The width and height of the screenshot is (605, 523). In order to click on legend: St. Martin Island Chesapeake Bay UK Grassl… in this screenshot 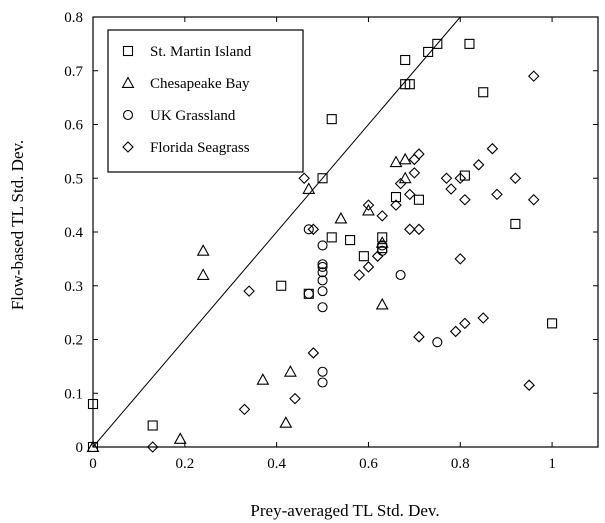, I will do `click(205, 101)`.